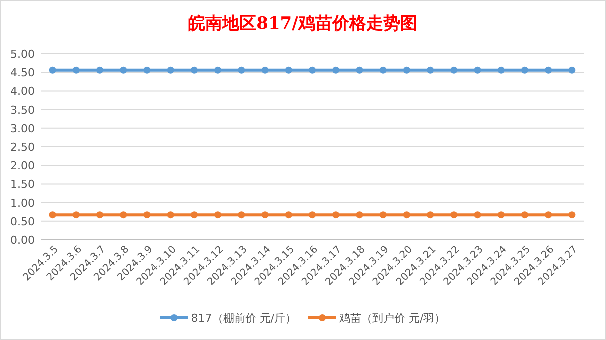  Describe the element at coordinates (22, 203) in the screenshot. I see `y-tick-label: 1.00` at that location.